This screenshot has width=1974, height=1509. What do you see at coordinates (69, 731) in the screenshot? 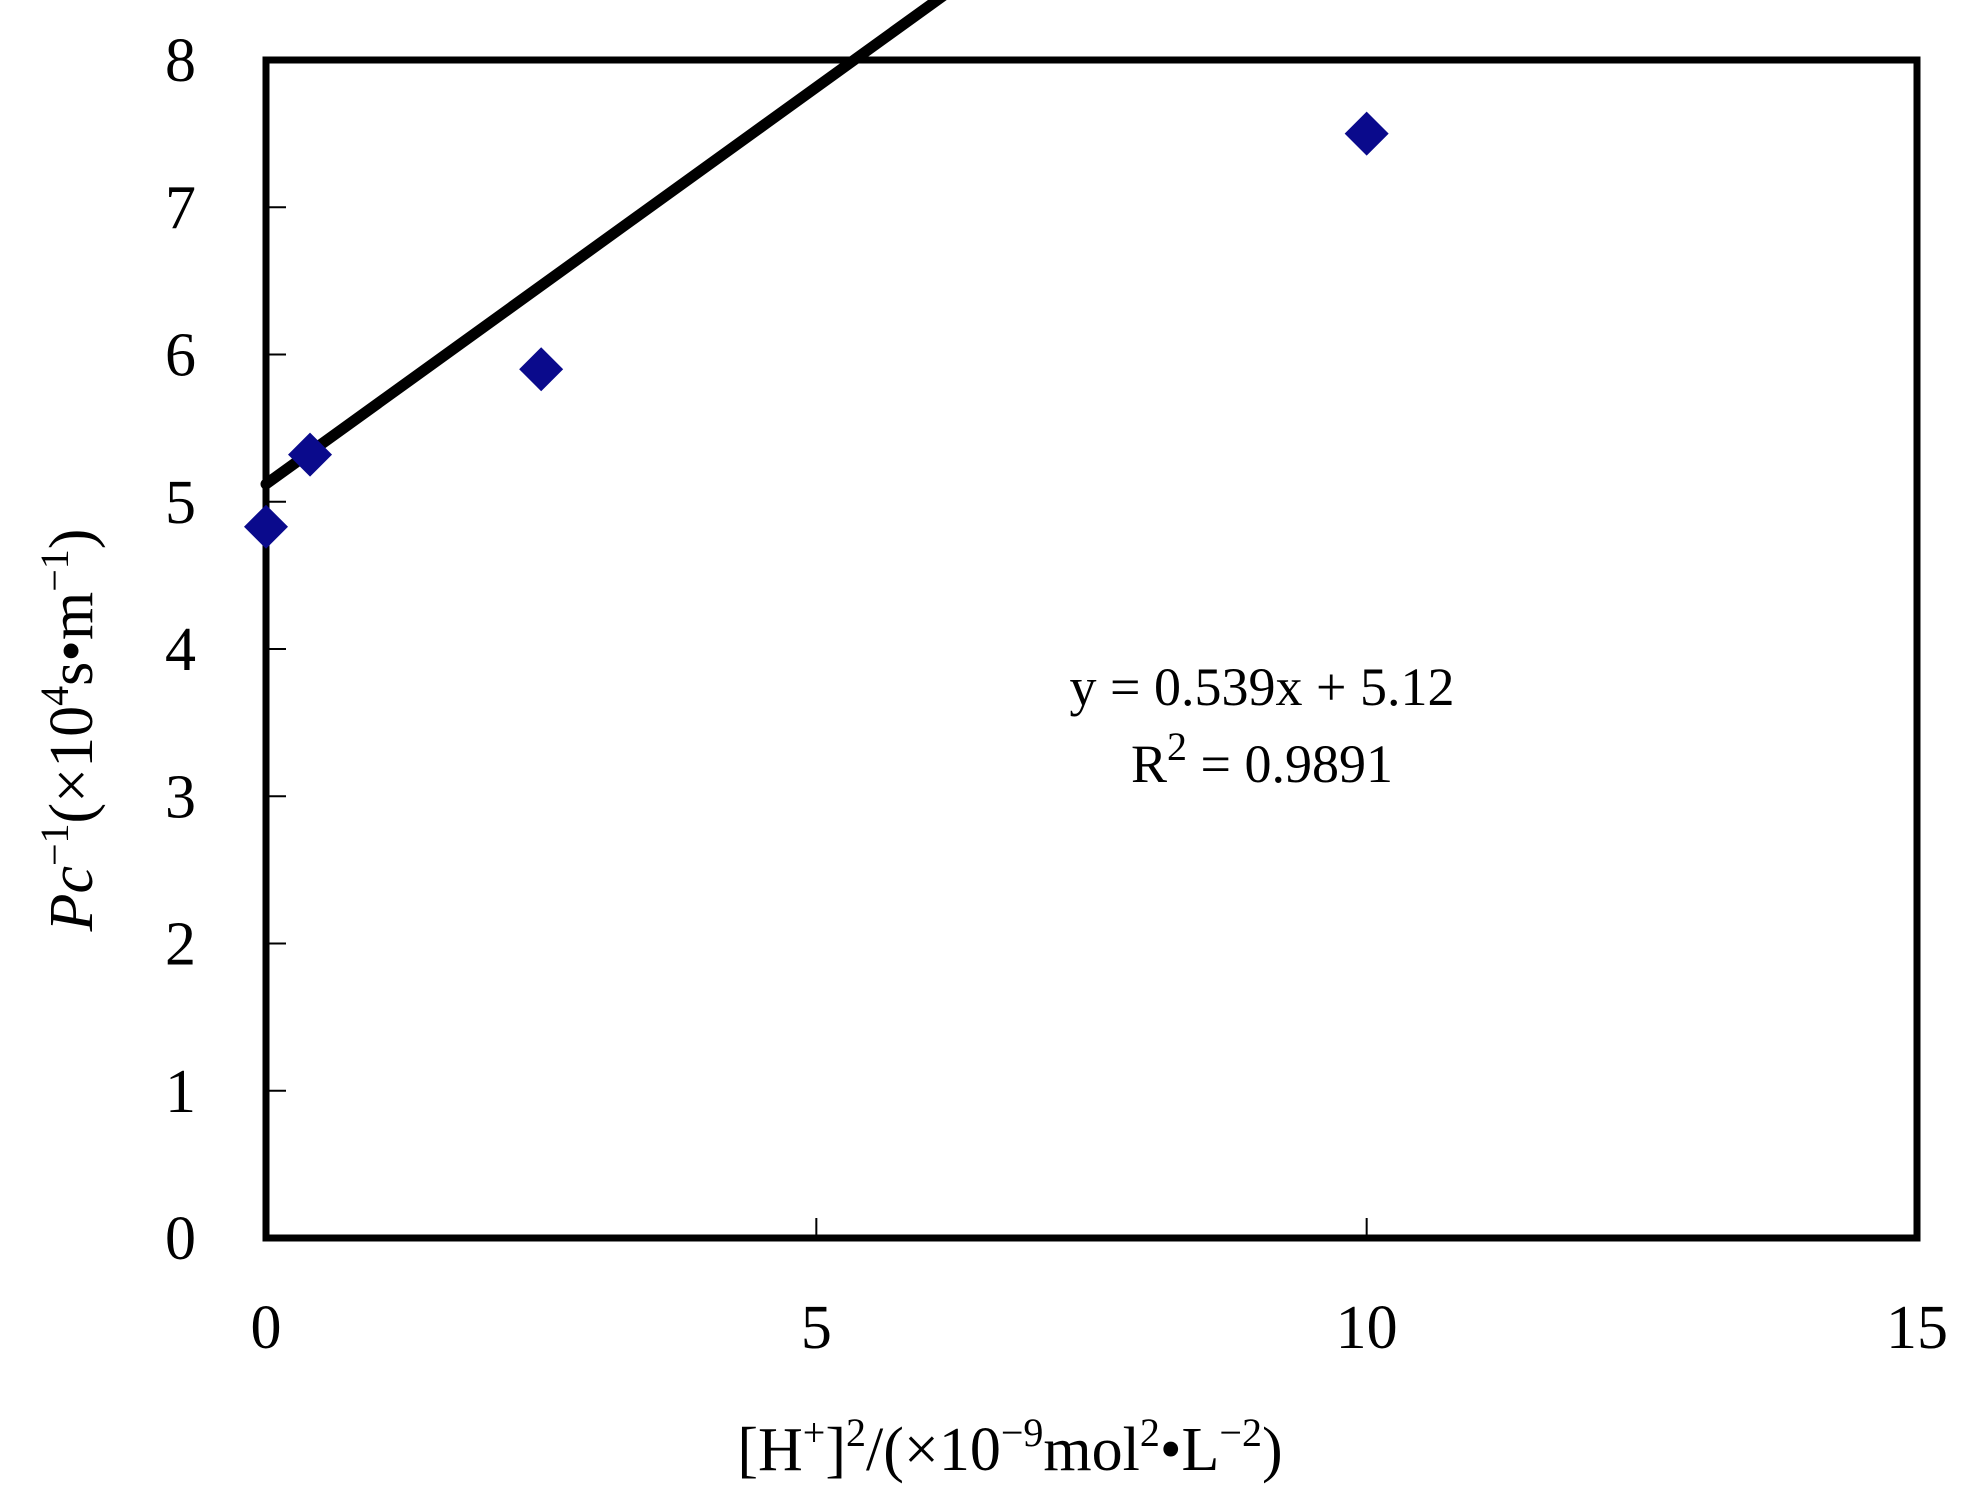
I see `y-axis-title: Pc−1(×104s•m−1)` at bounding box center [69, 731].